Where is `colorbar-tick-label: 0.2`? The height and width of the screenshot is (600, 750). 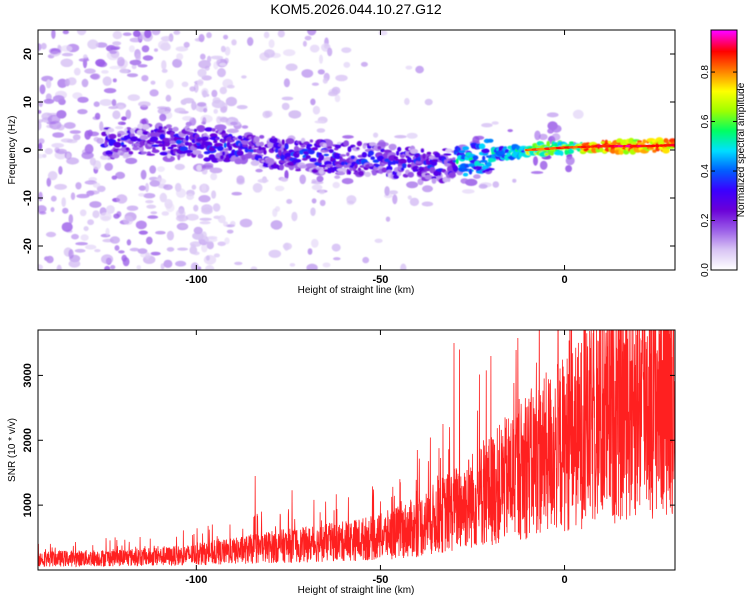 colorbar-tick-label: 0.2 is located at coordinates (705, 220).